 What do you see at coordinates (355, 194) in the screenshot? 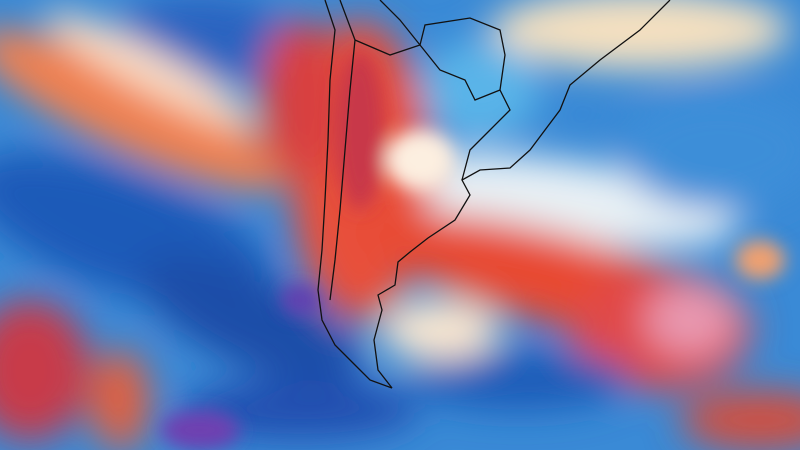
I see `west-coast` at bounding box center [355, 194].